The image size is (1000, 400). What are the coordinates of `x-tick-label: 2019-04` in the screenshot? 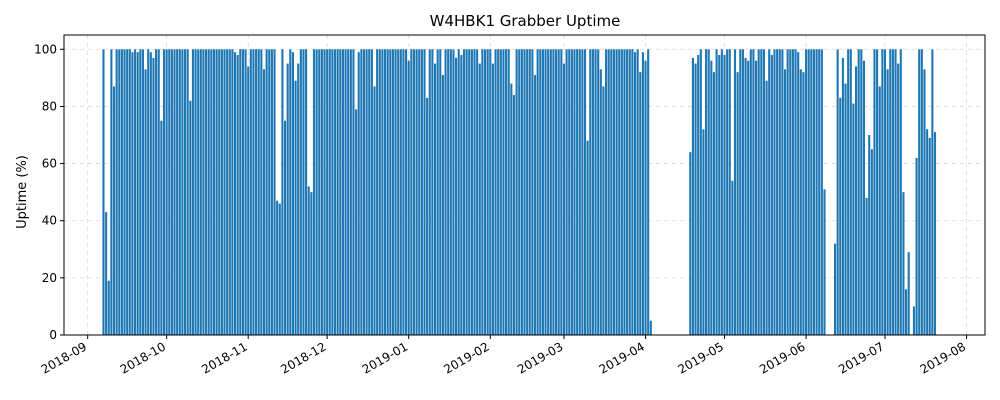 It's located at (622, 357).